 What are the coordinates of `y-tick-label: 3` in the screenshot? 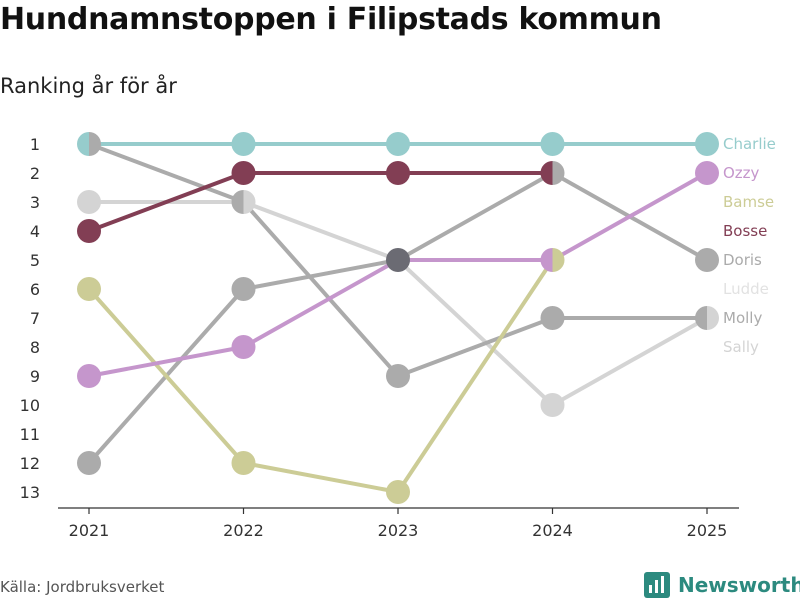 It's located at (35, 202).